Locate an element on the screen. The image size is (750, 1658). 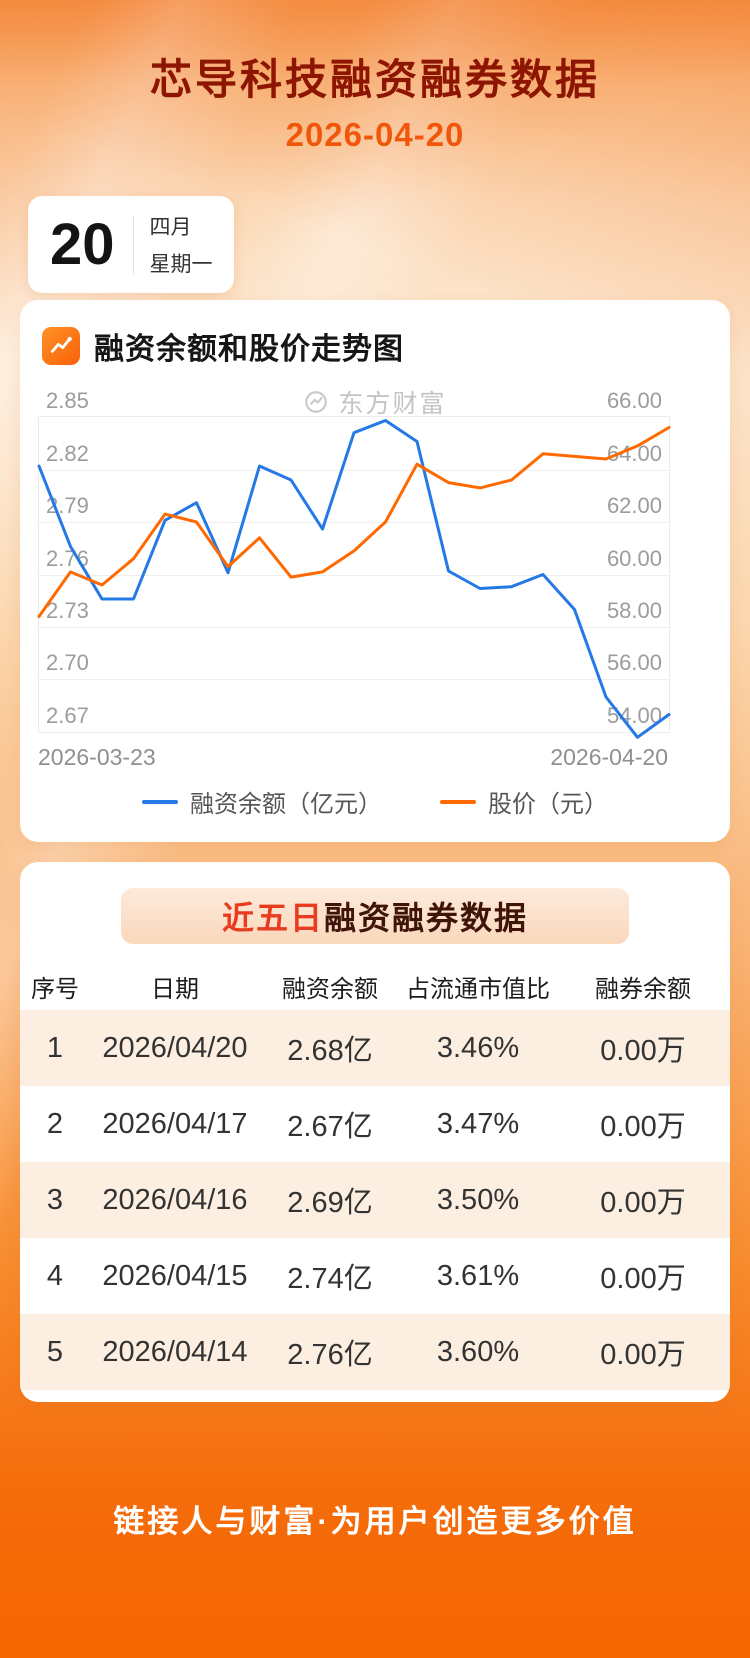
footer: 链接人与财富·为用户创造更多价值 is located at coordinates (375, 1518).